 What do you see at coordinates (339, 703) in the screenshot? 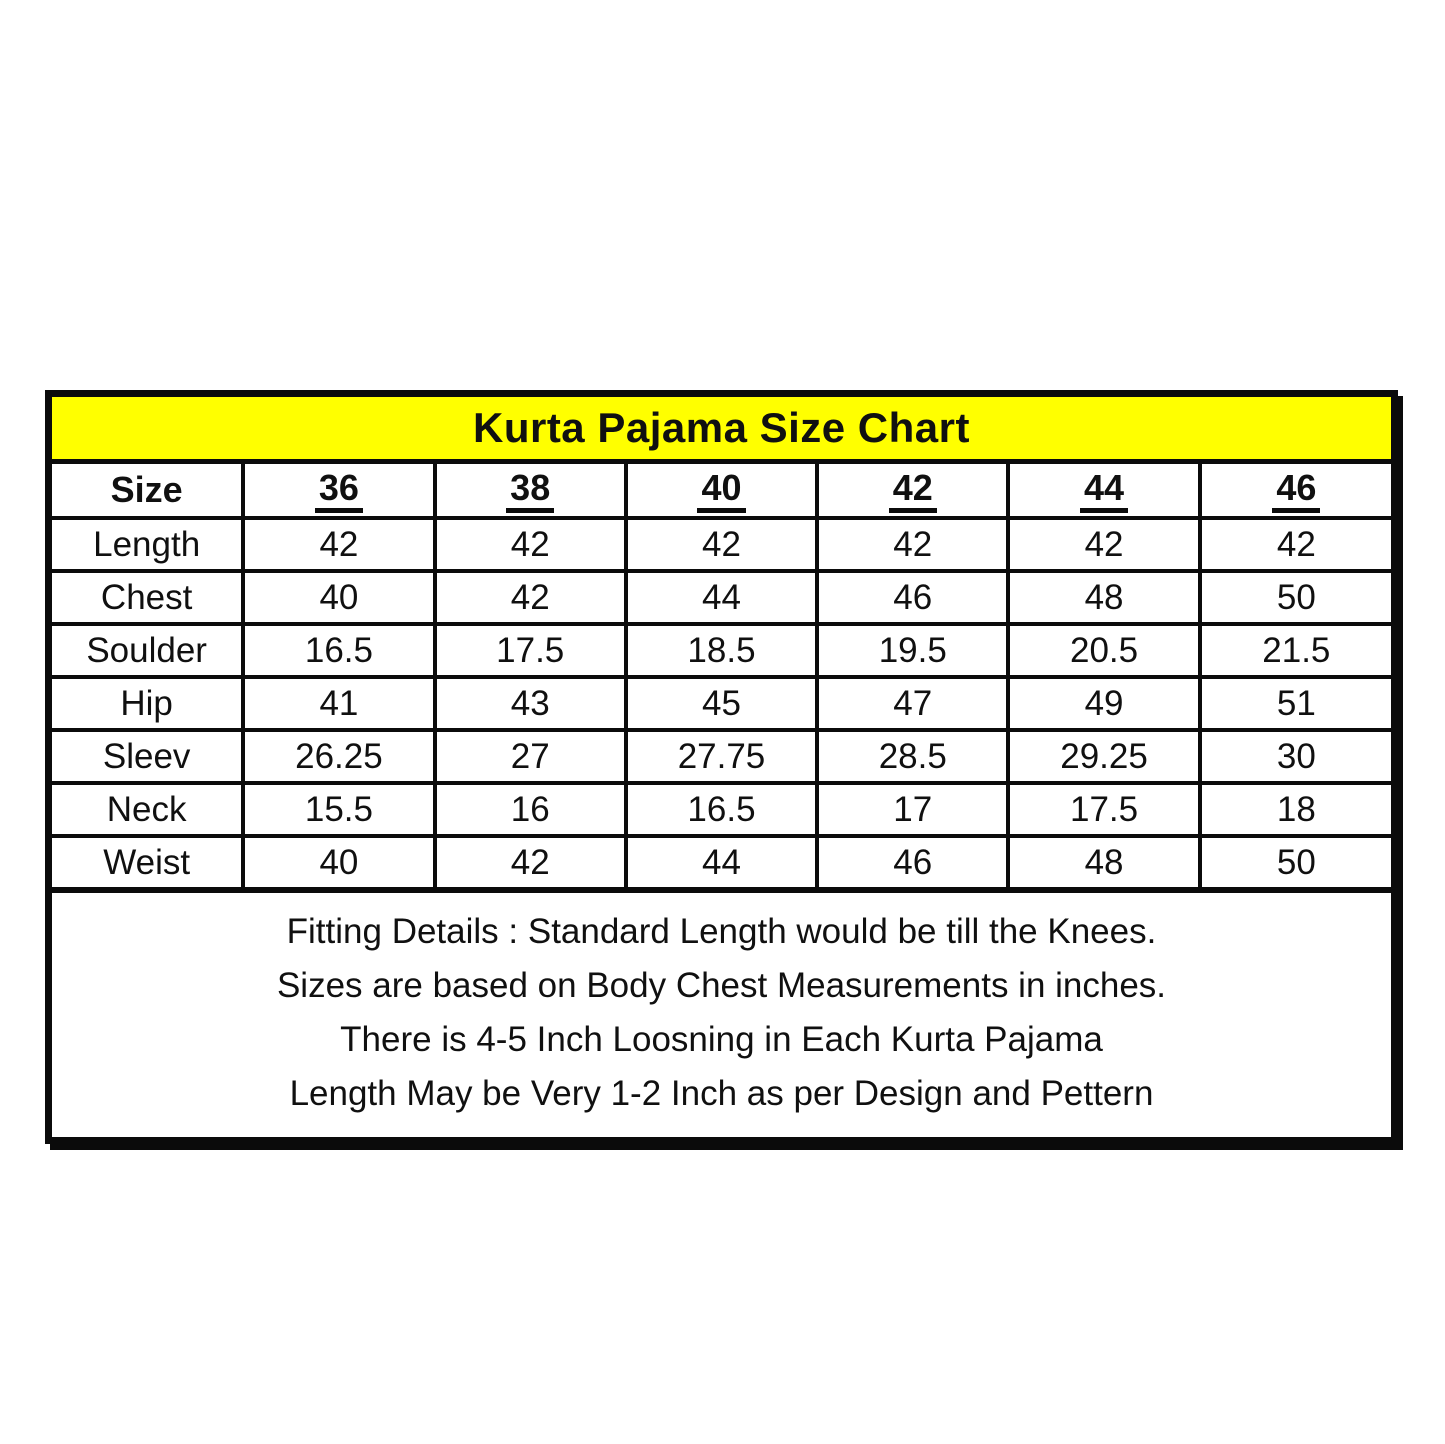
I see `cell: 41` at bounding box center [339, 703].